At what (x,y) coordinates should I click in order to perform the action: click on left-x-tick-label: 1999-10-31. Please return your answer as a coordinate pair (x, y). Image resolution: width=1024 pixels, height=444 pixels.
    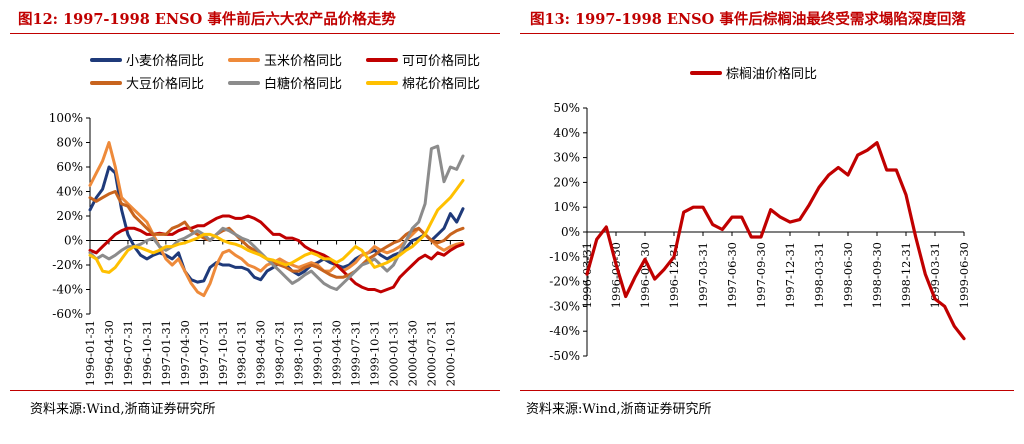
    Looking at the image, I should click on (374, 353).